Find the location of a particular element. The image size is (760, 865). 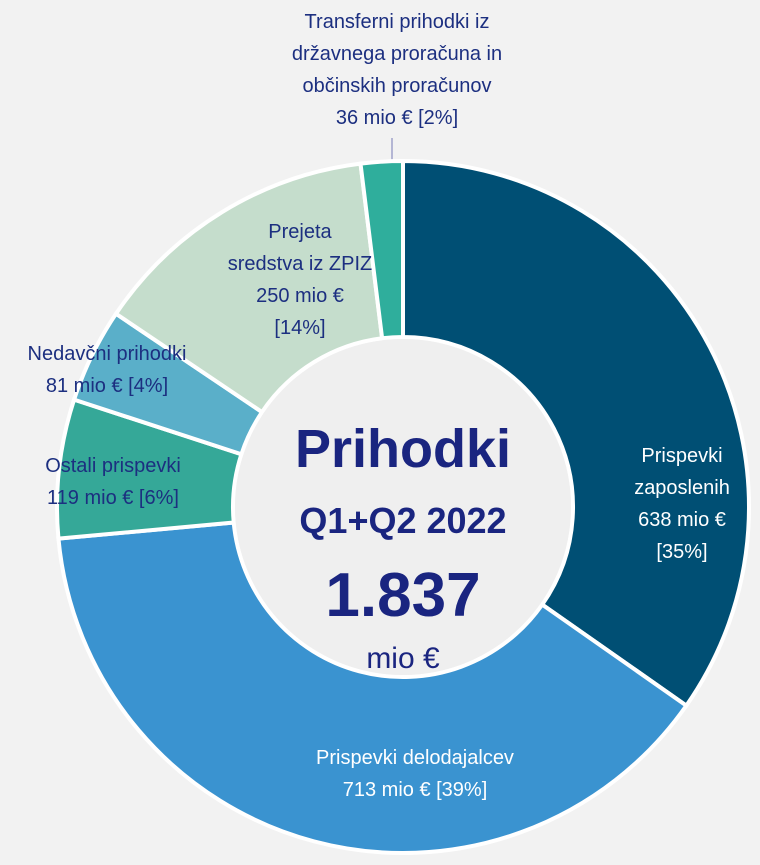

center-title: Prihodki is located at coordinates (403, 449).